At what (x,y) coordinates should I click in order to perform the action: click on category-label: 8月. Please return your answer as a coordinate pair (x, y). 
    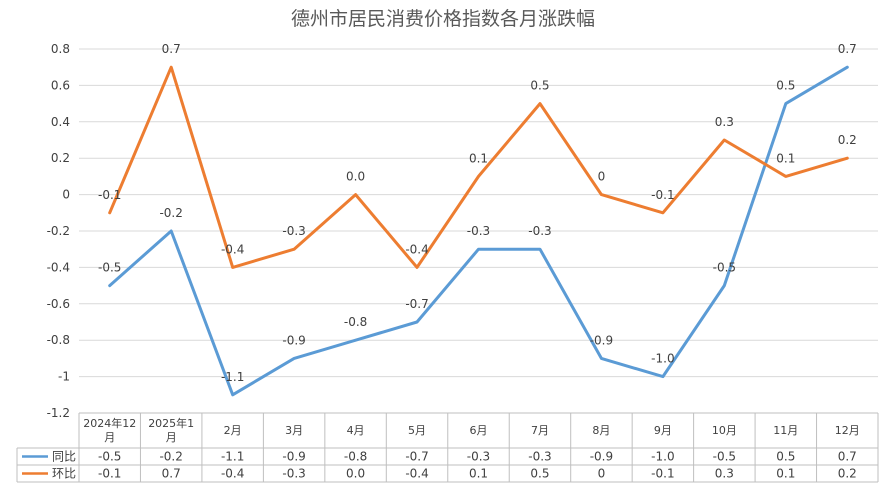
    Looking at the image, I should click on (601, 430).